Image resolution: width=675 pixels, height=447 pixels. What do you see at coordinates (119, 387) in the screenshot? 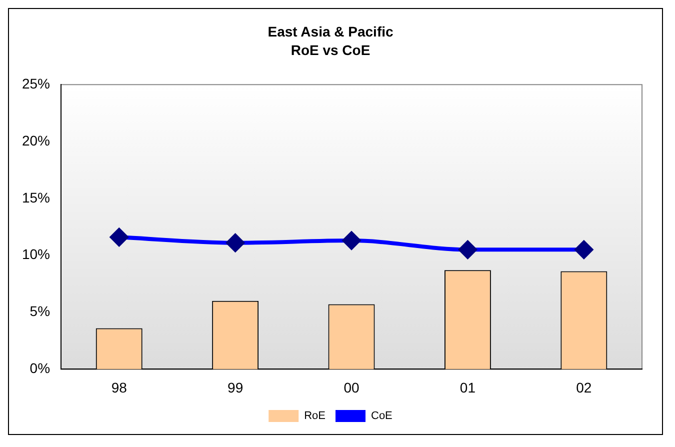
I see `x-tick-label: 98` at bounding box center [119, 387].